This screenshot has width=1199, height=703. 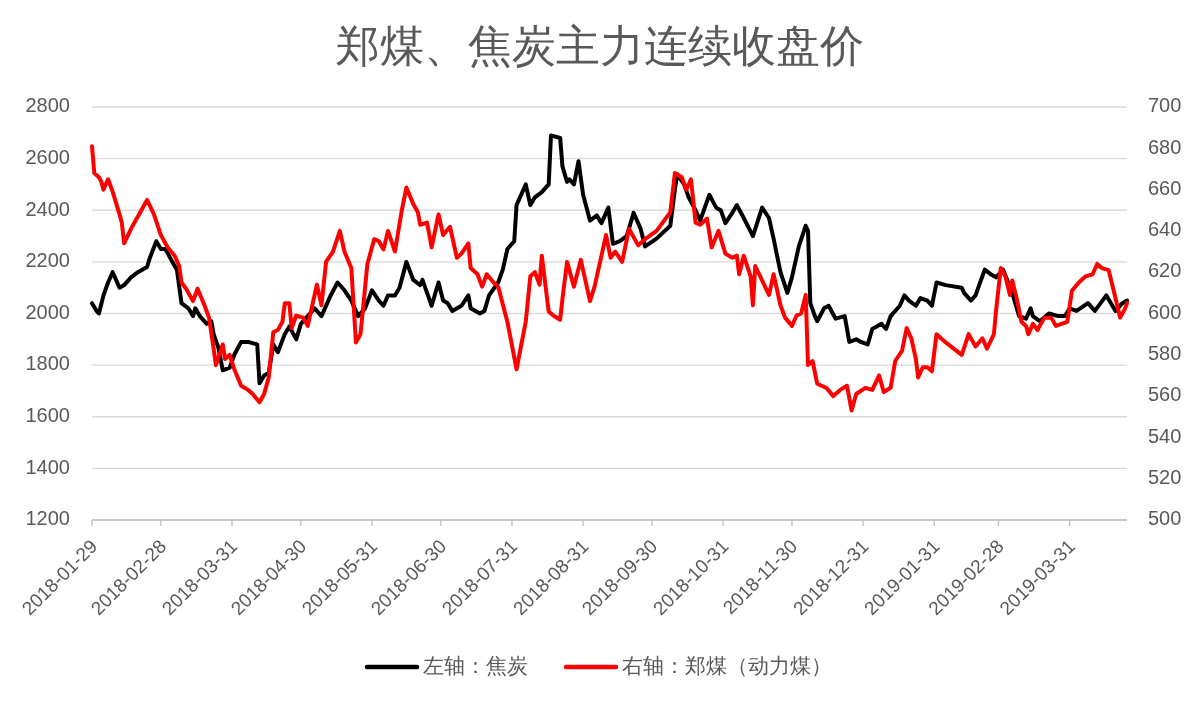 What do you see at coordinates (47, 105) in the screenshot?
I see `y-tick-label: 2800` at bounding box center [47, 105].